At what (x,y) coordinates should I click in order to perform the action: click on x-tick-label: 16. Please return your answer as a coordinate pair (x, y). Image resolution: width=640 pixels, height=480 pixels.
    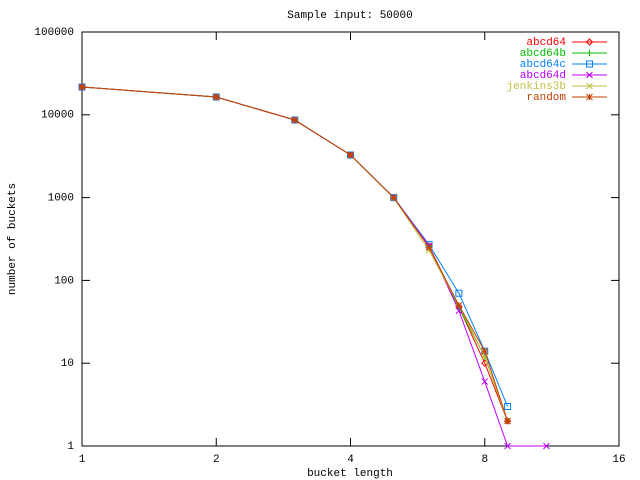
    Looking at the image, I should click on (618, 460).